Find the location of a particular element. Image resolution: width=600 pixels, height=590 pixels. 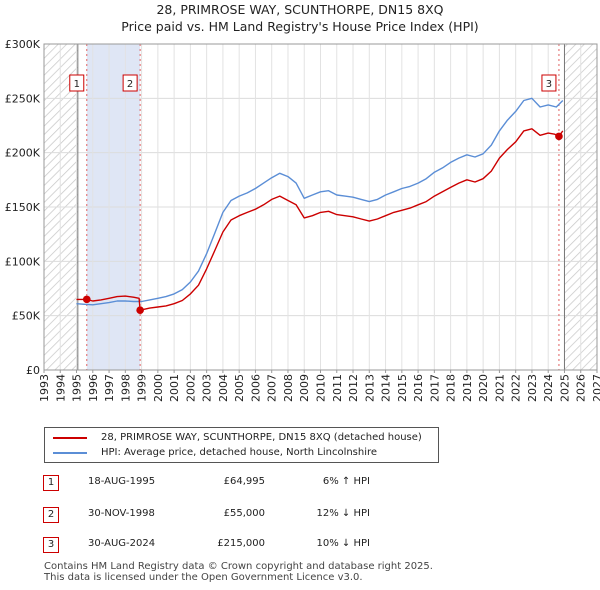

x-tick-label: 2009 is located at coordinates (304, 388).